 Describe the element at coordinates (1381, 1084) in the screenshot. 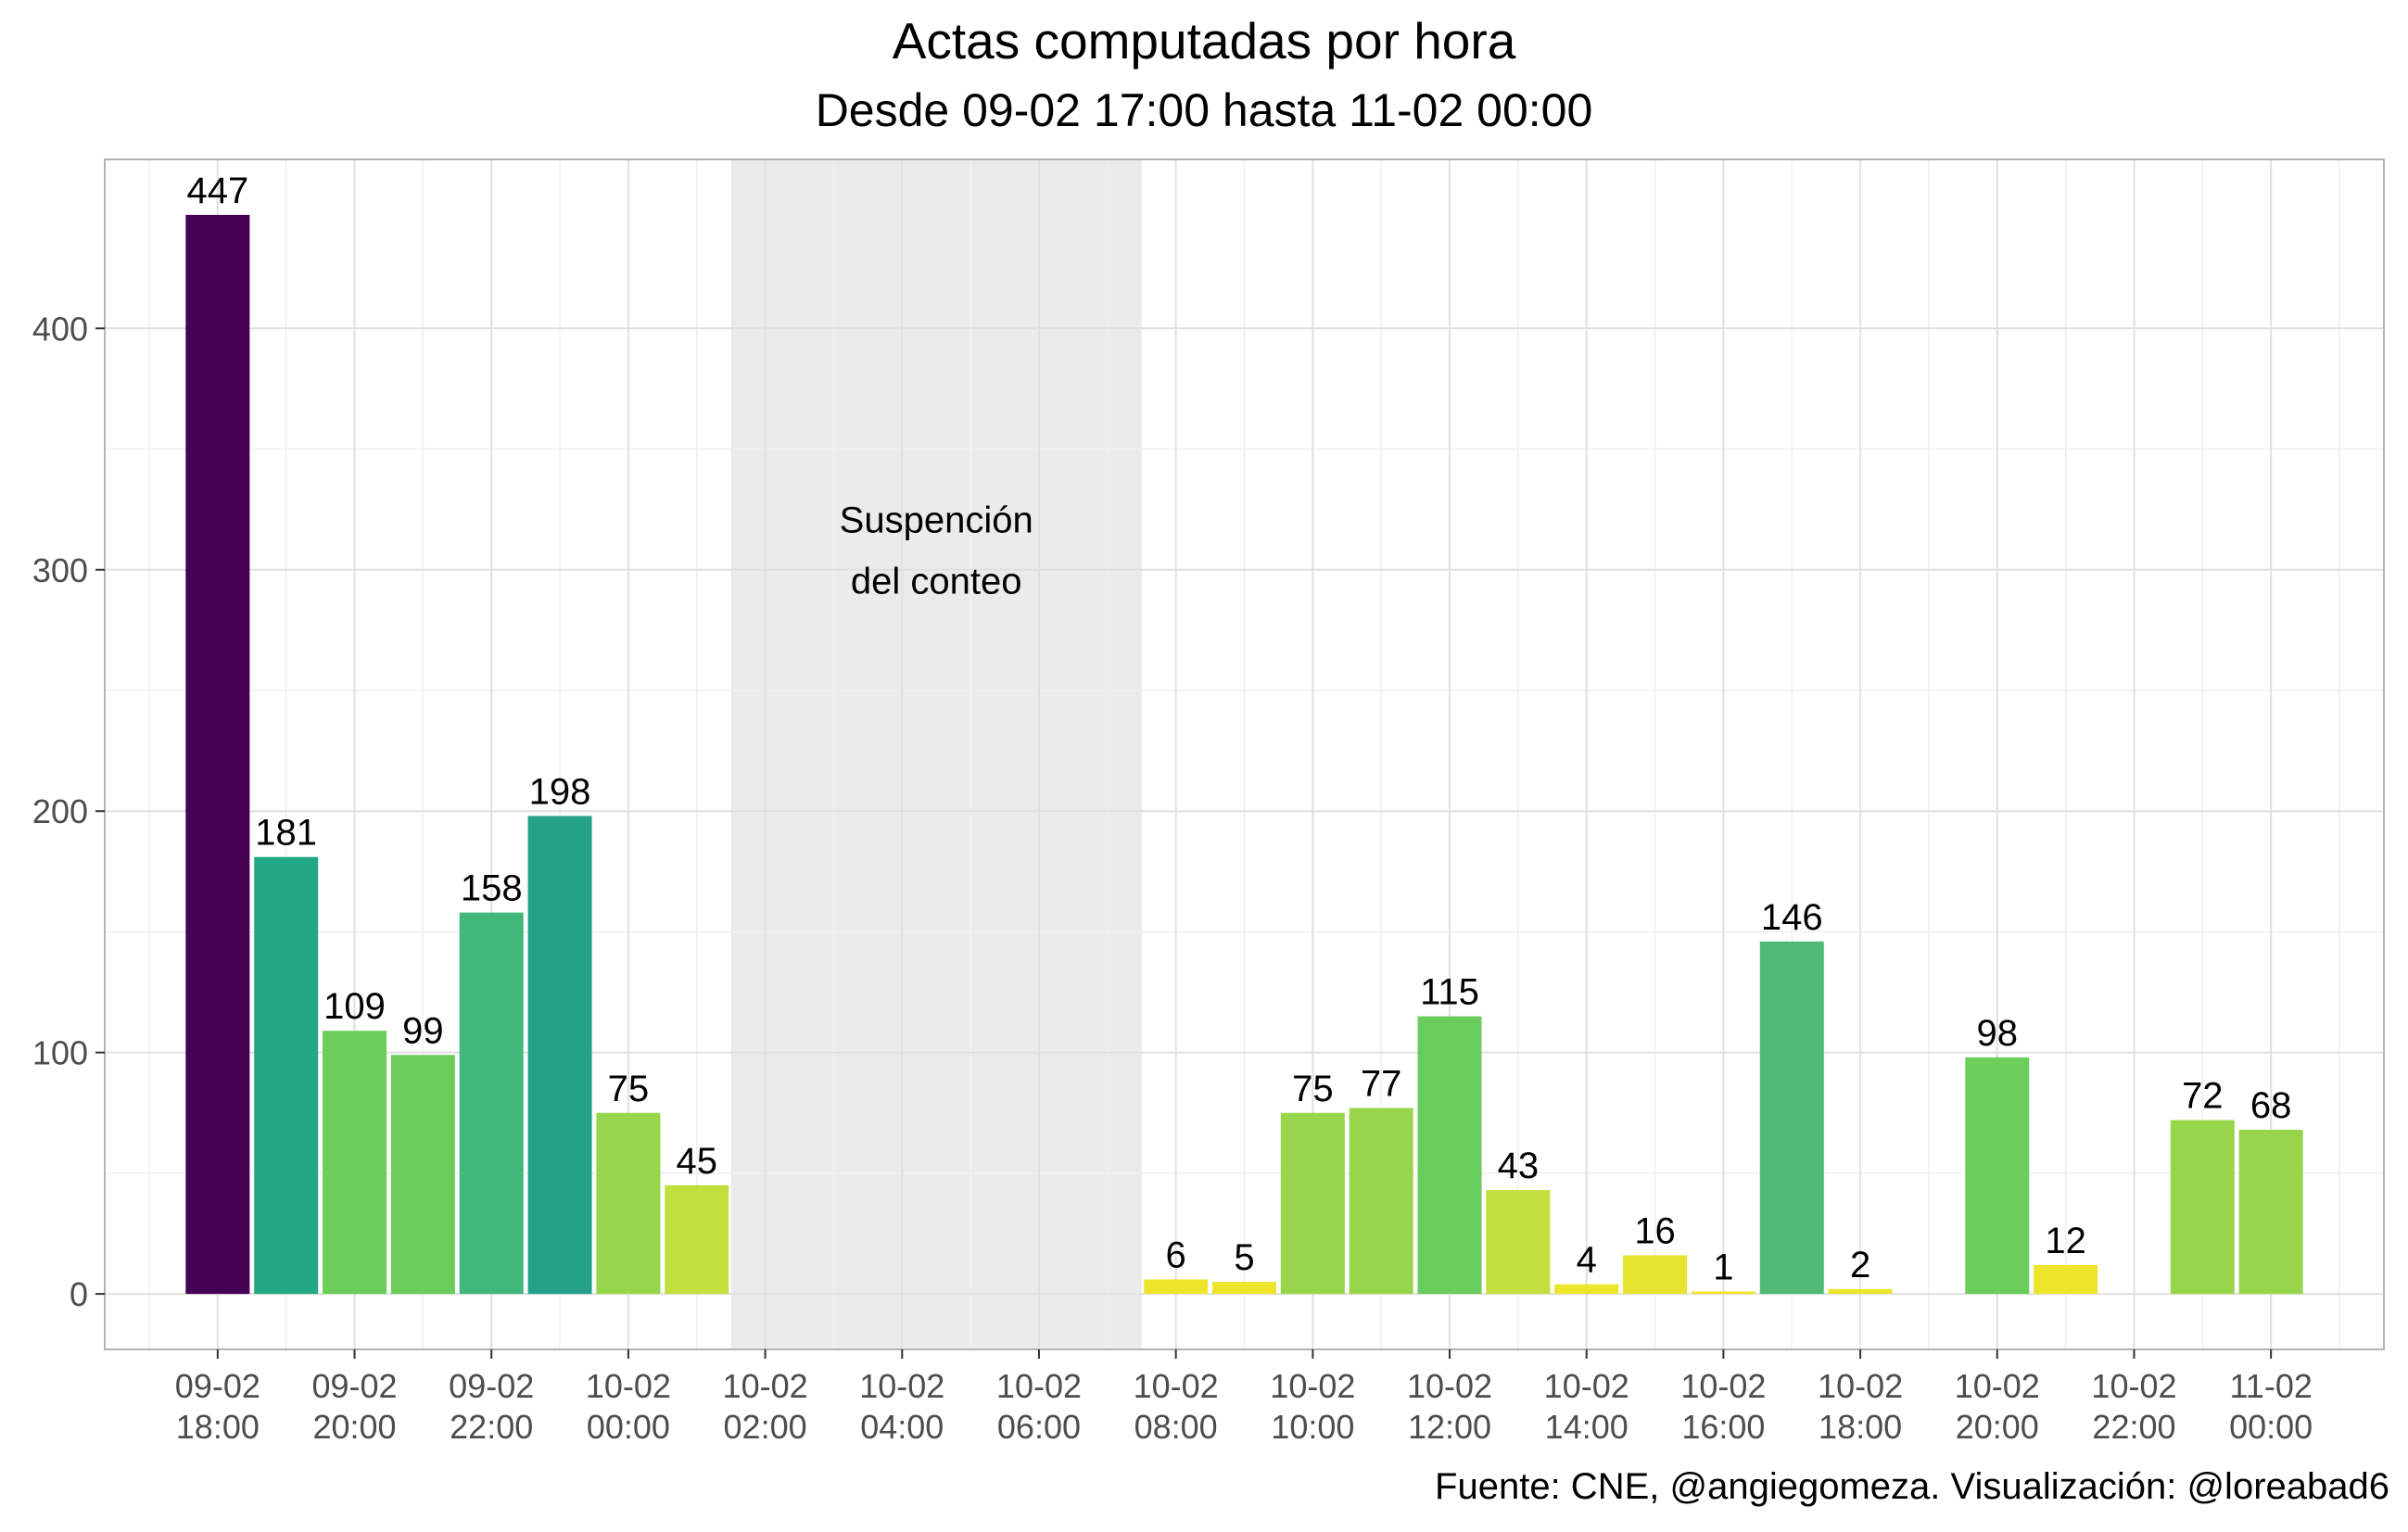

I see `bar-value-label: 77` at that location.